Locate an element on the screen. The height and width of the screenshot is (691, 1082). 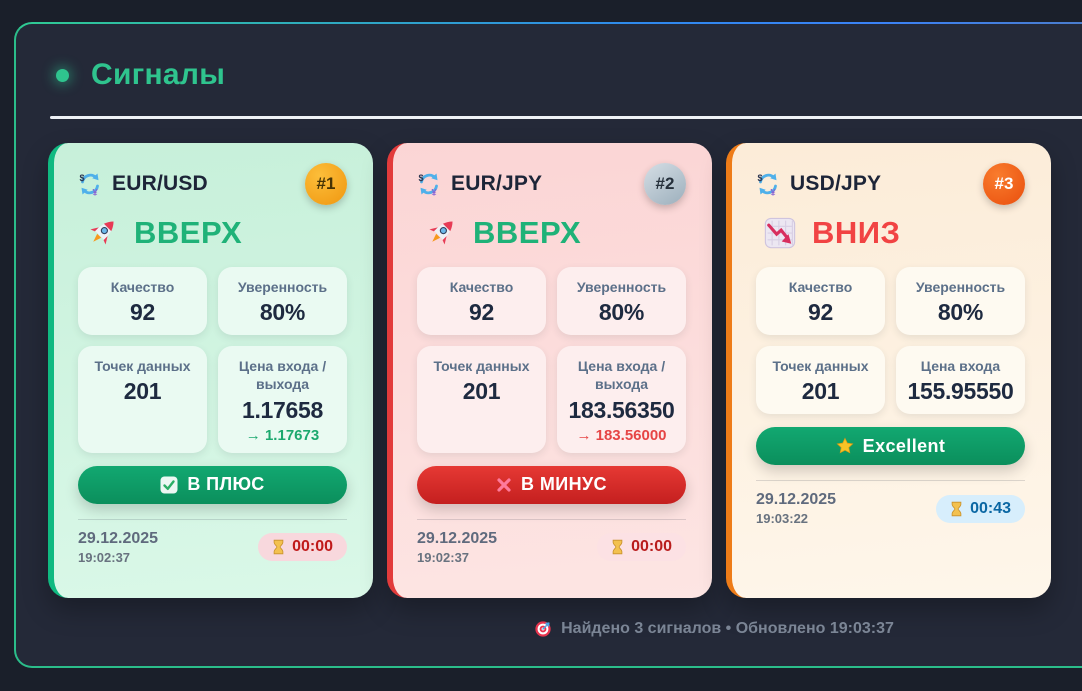
exit-price-value: → 183.56000 is located at coordinates (621, 435).